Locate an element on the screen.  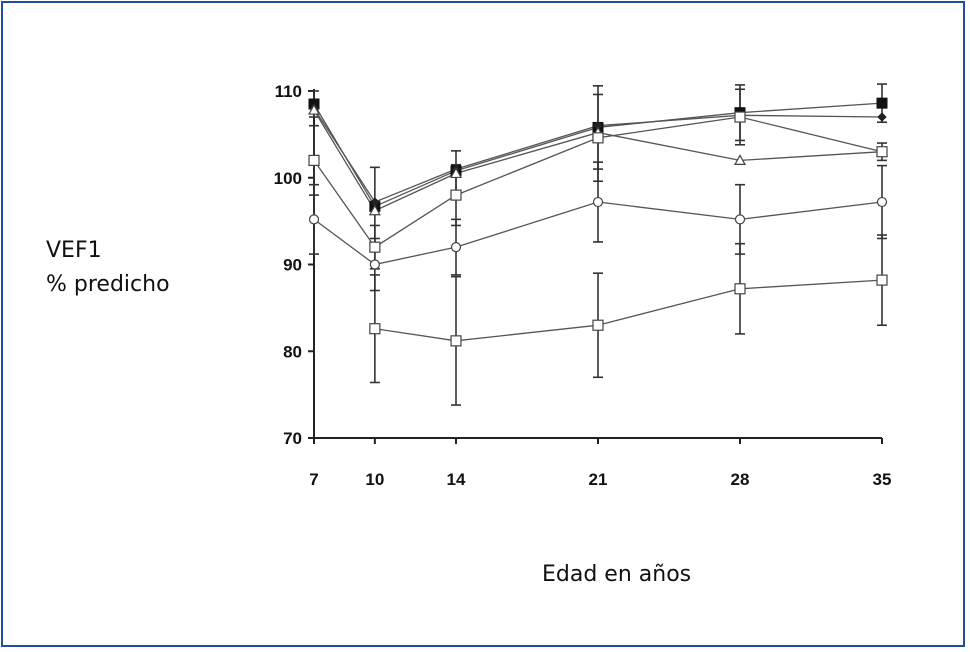
x-tick-label-7: 7 is located at coordinates (313, 479).